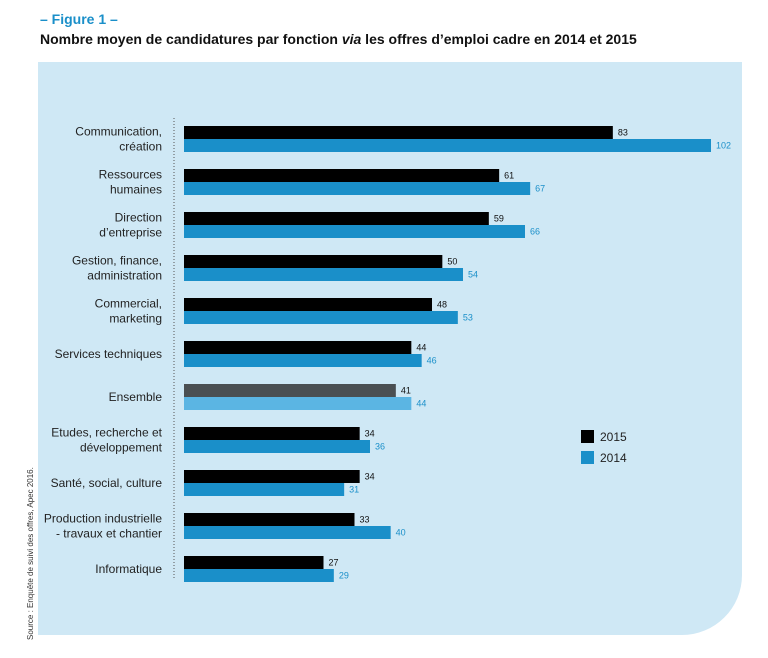  What do you see at coordinates (473, 275) in the screenshot?
I see `value-label-2014: 54` at bounding box center [473, 275].